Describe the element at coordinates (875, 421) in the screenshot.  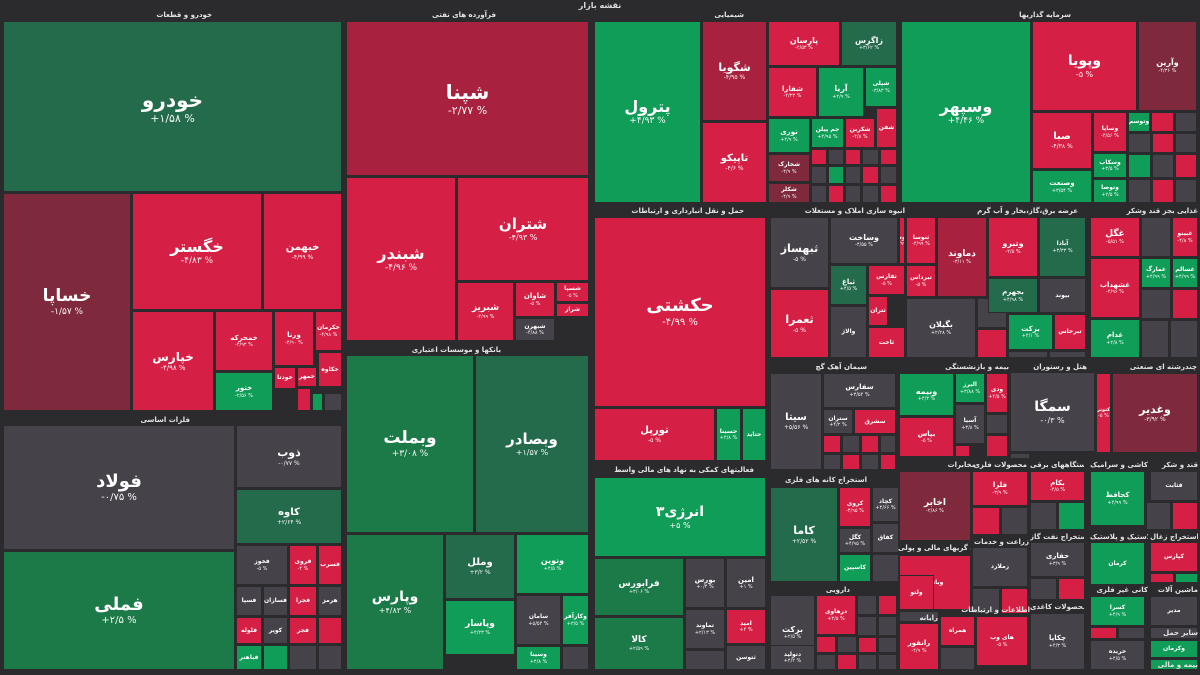
I see `treemap-tile: سشرق` at that location.